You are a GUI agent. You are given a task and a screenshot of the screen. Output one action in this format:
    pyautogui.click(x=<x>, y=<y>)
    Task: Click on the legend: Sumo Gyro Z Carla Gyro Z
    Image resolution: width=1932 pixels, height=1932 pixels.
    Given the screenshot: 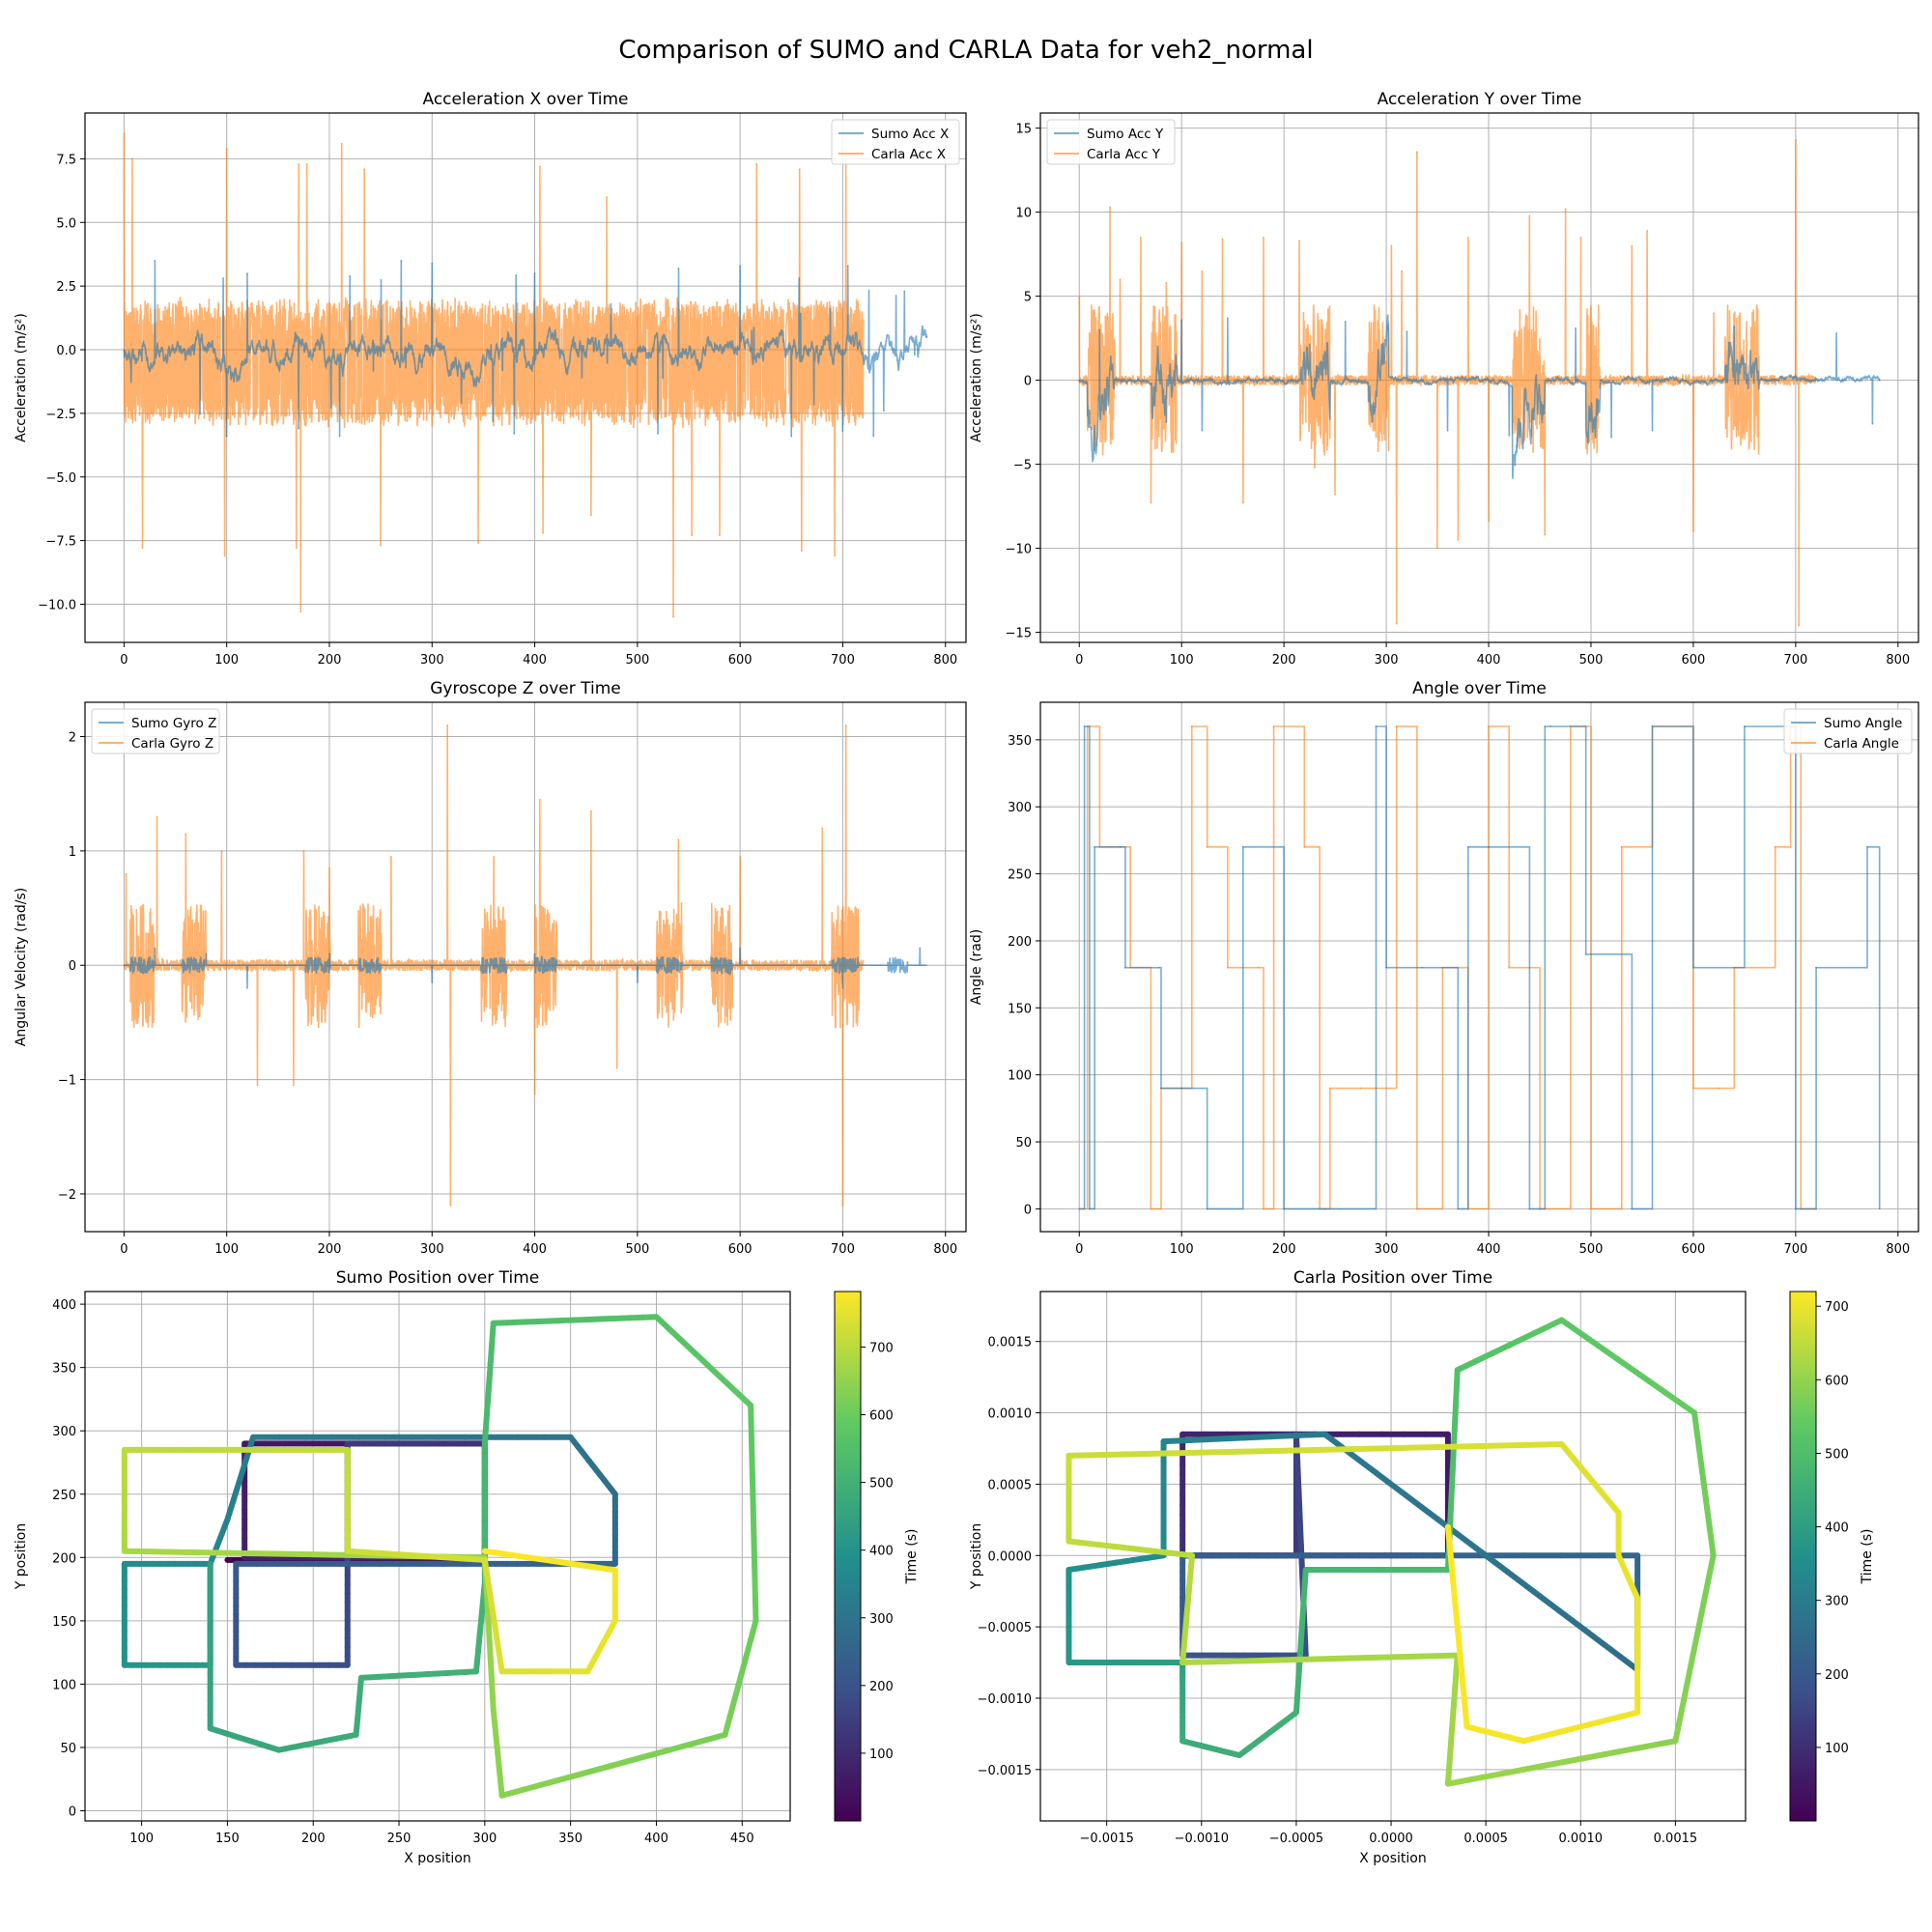 What is the action you would take?
    pyautogui.click(x=155, y=731)
    